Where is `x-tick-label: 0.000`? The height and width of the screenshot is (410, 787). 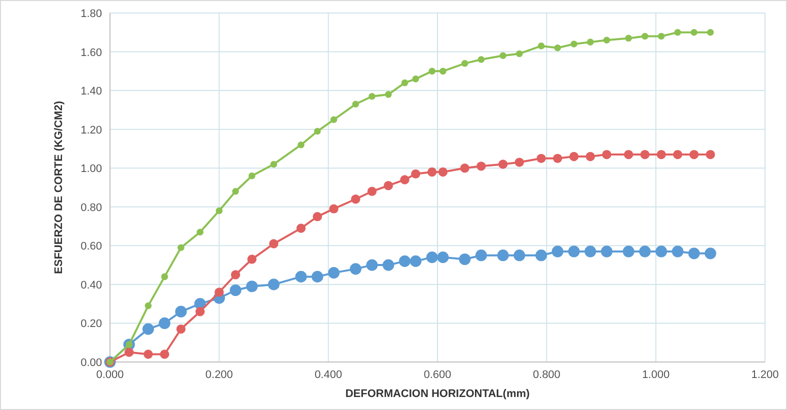 x-tick-label: 0.000 is located at coordinates (110, 375).